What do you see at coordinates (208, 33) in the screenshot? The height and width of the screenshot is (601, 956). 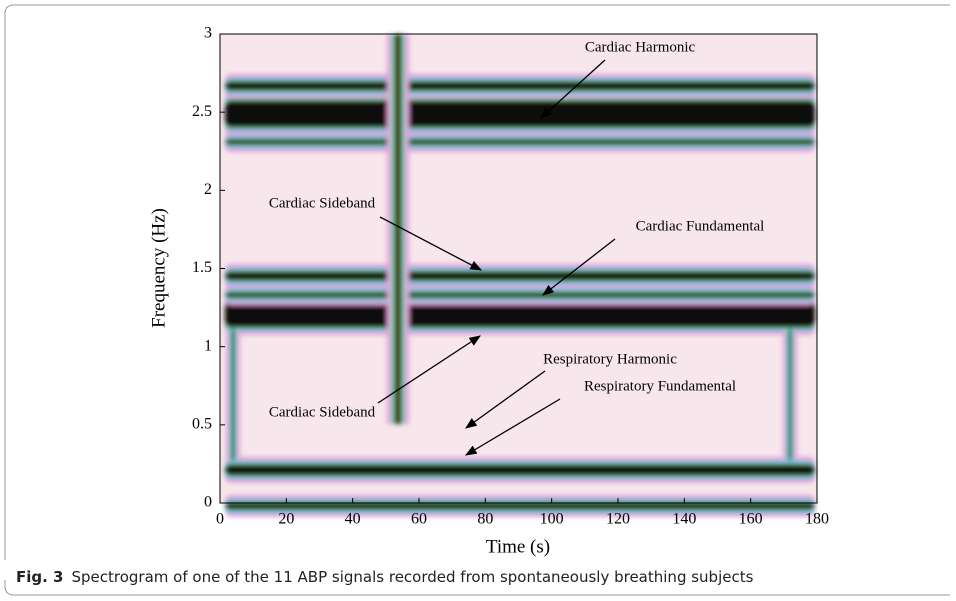 I see `y-tick-label: 3` at bounding box center [208, 33].